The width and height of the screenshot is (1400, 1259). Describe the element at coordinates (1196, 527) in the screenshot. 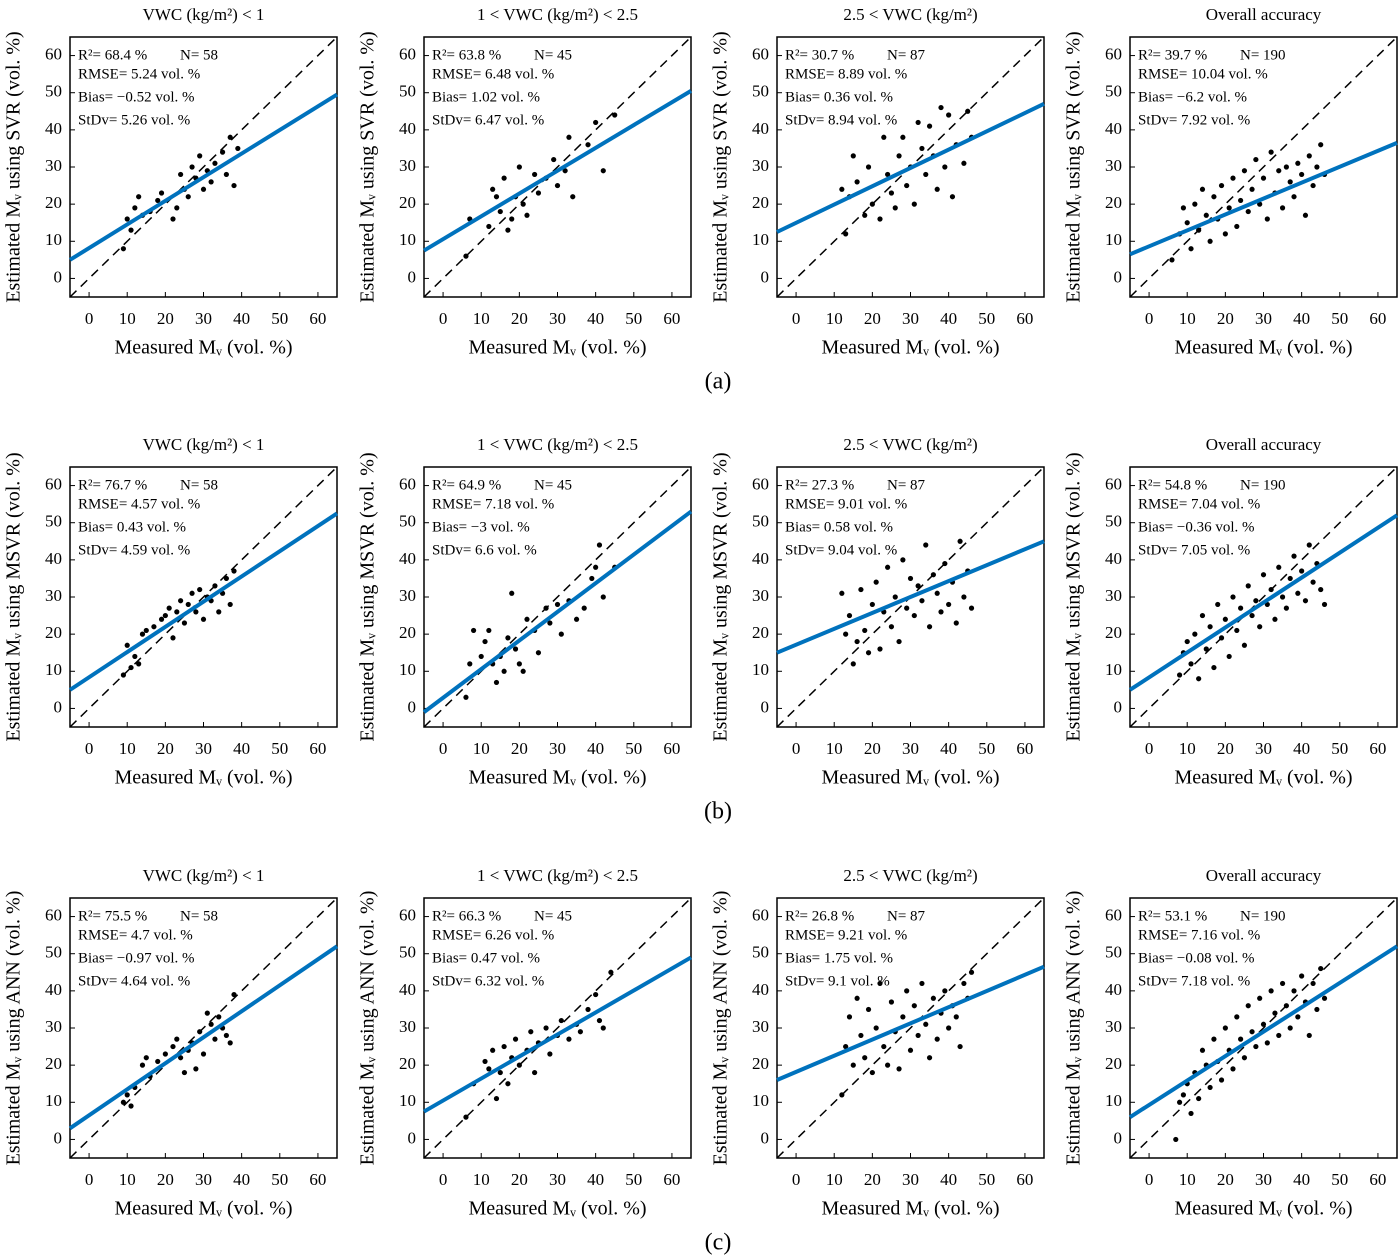

I see `stat-annotation: Bias= −0.36 vol. %` at that location.